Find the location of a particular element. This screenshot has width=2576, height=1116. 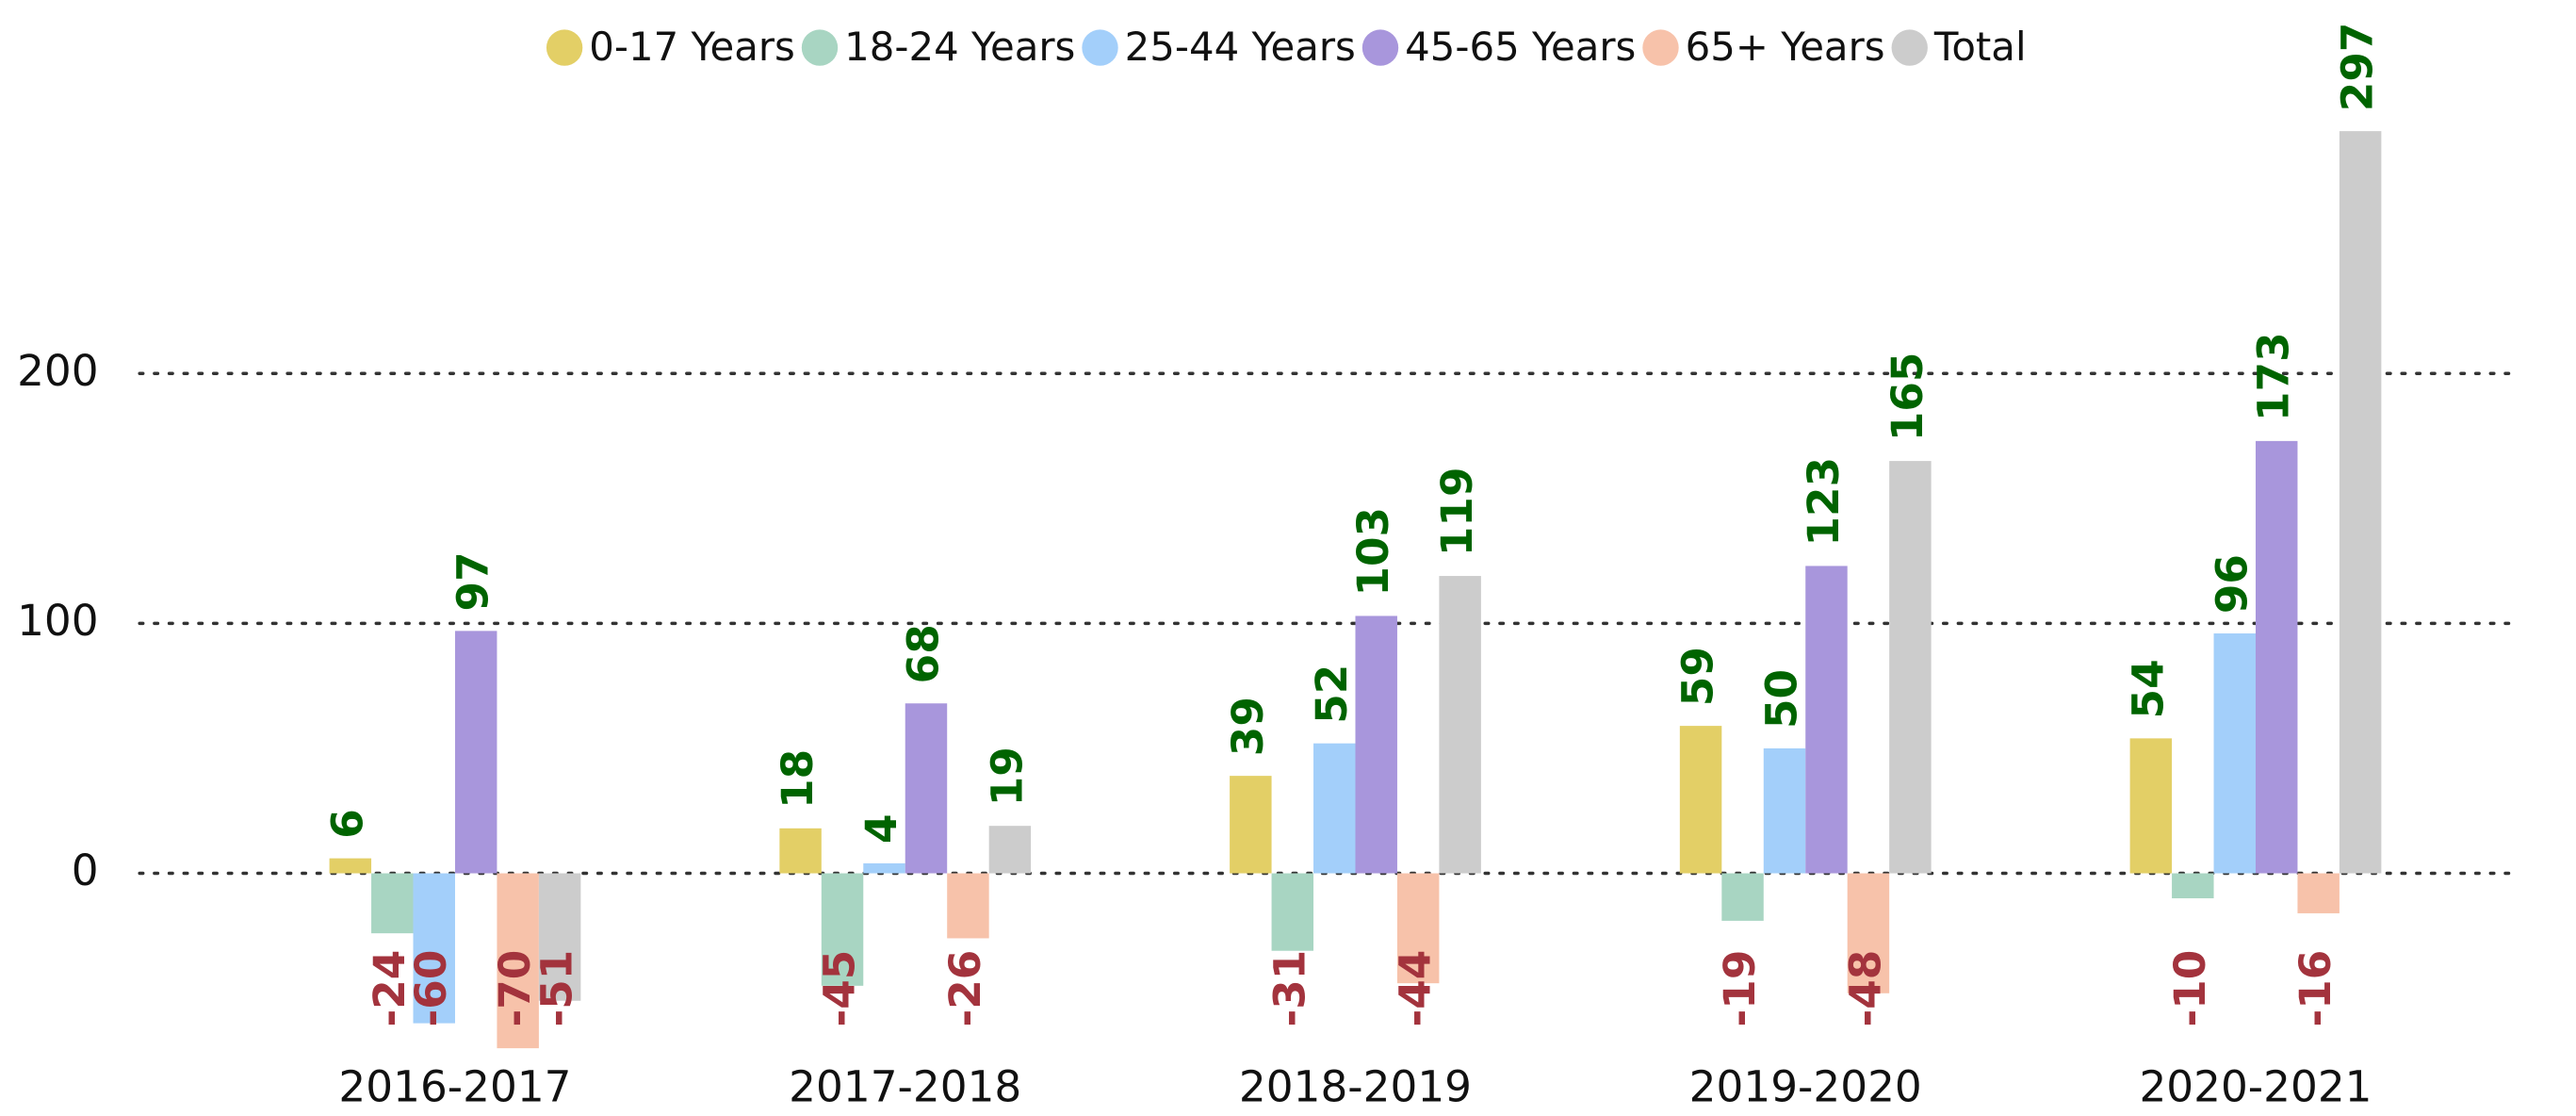

value-label: -24 is located at coordinates (390, 988).